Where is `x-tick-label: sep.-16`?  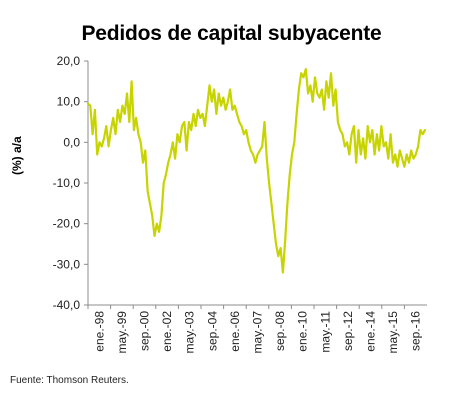 x-tick-label: sep.-16 is located at coordinates (416, 331).